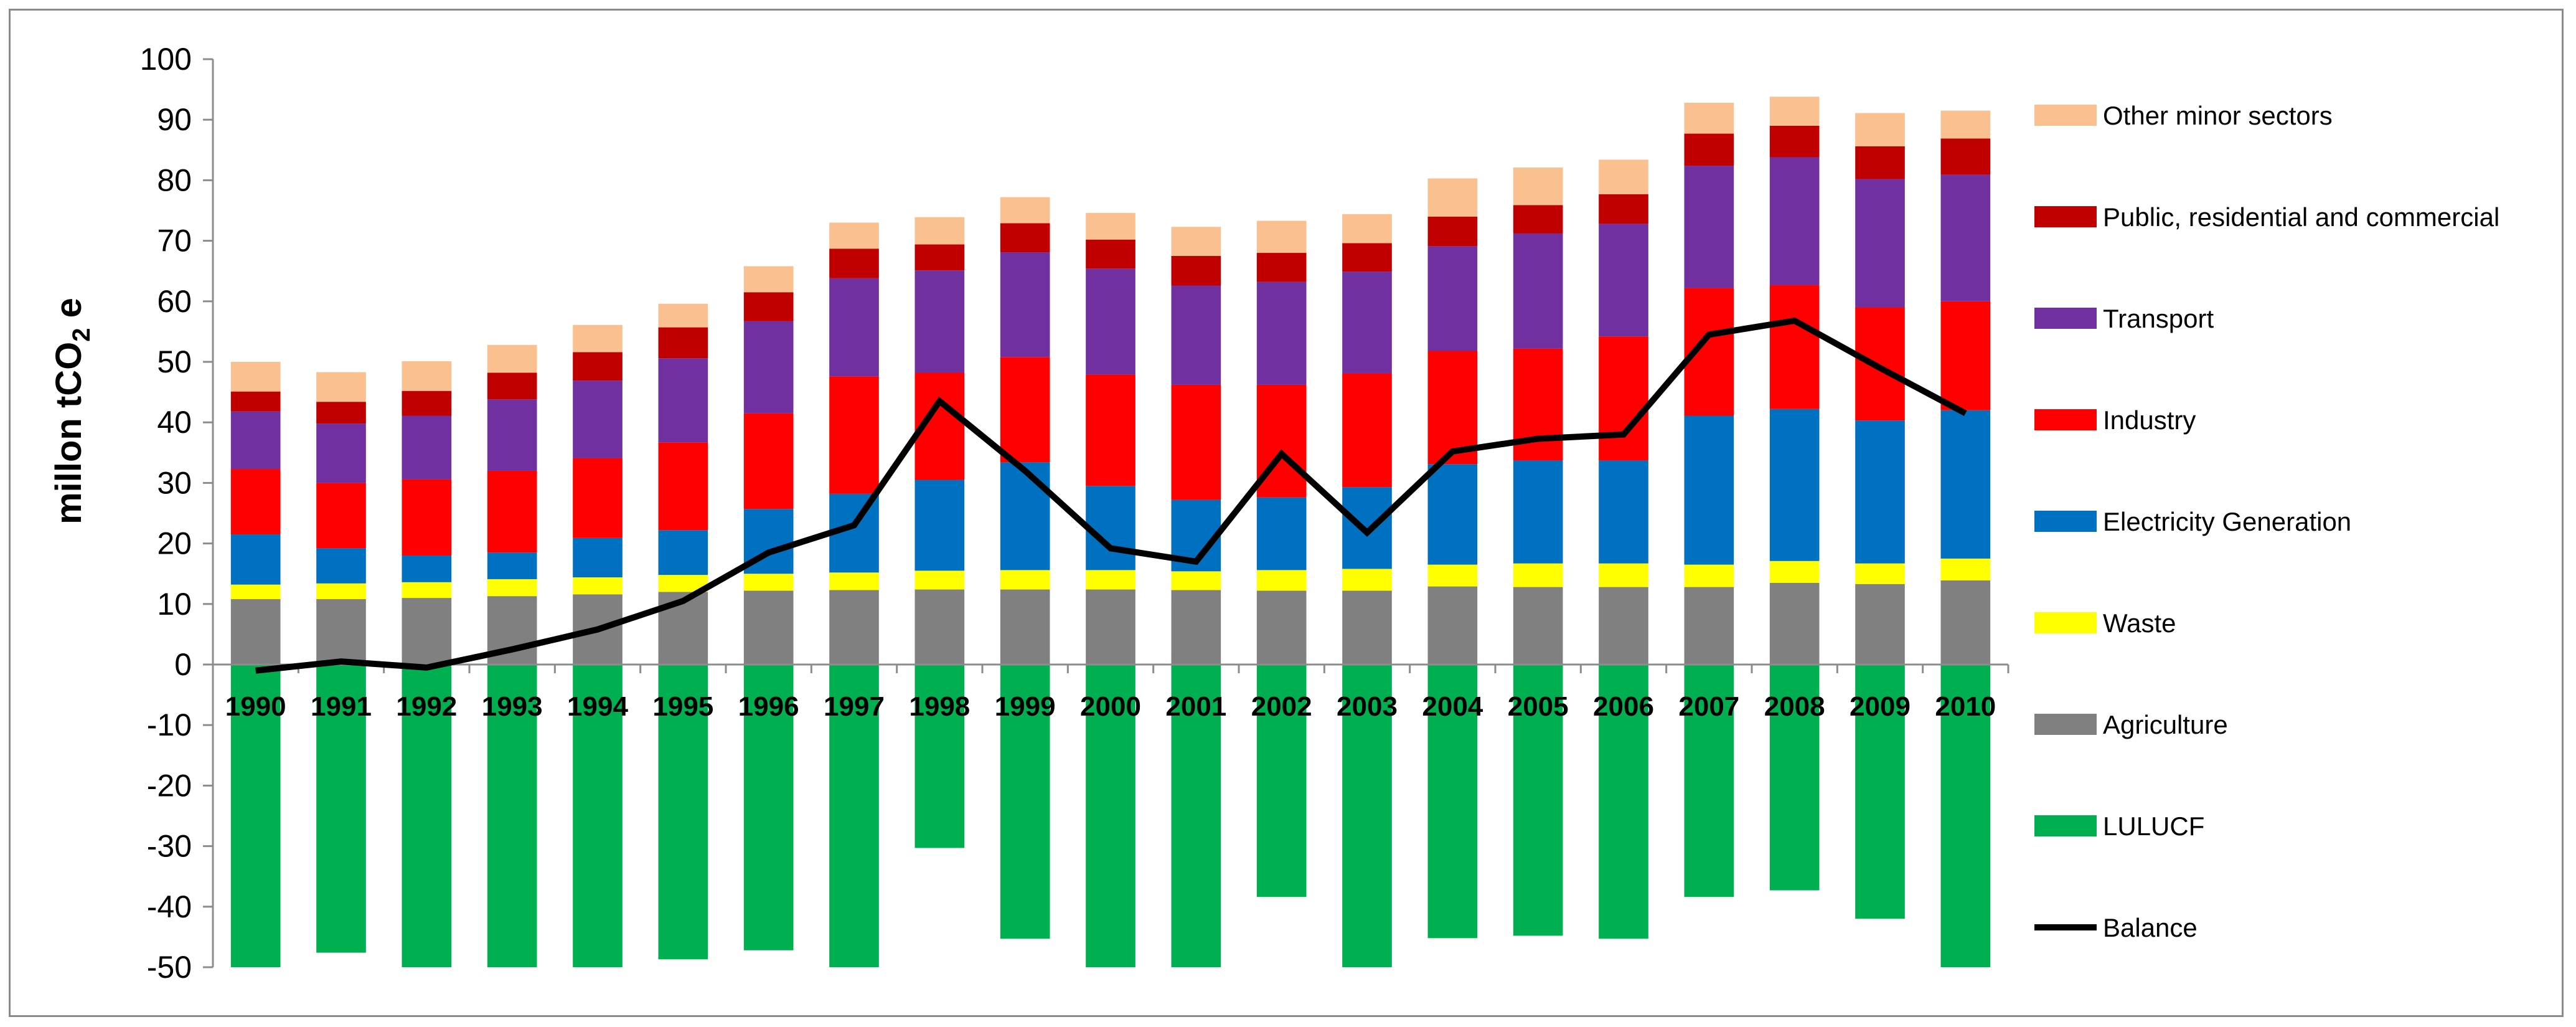 The width and height of the screenshot is (2576, 1027). Describe the element at coordinates (768, 279) in the screenshot. I see `bar-other-minor-sectors-1996` at that location.